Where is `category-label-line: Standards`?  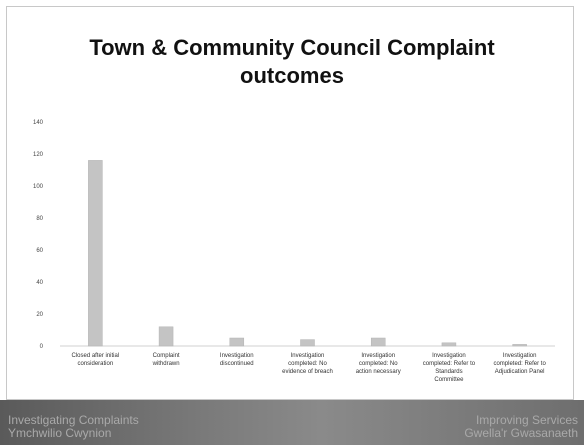
category-label-line: Standards is located at coordinates (448, 372).